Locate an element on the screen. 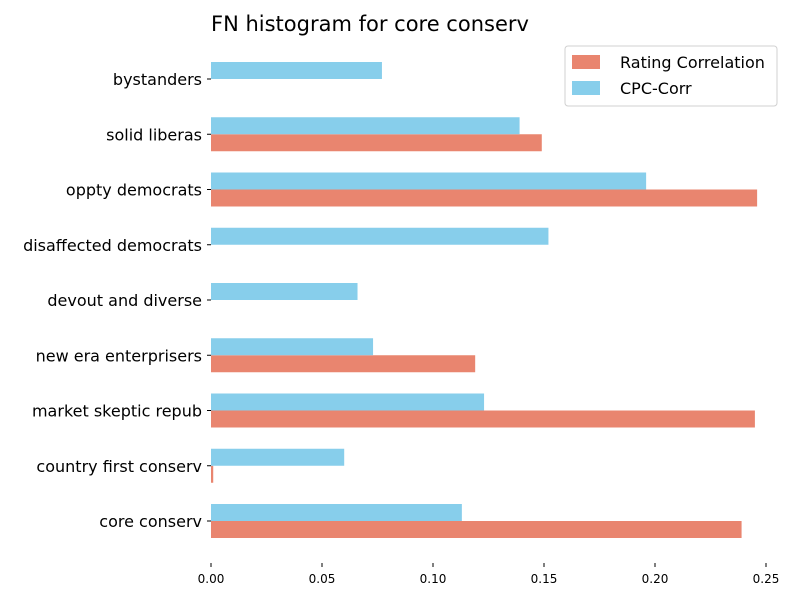  legend-frame is located at coordinates (671, 76).